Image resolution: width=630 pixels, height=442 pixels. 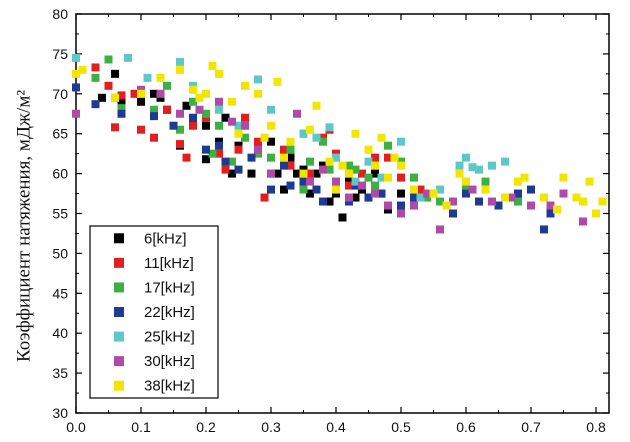 What do you see at coordinates (165, 238) in the screenshot?
I see `legend-label: 6[kHz]` at bounding box center [165, 238].